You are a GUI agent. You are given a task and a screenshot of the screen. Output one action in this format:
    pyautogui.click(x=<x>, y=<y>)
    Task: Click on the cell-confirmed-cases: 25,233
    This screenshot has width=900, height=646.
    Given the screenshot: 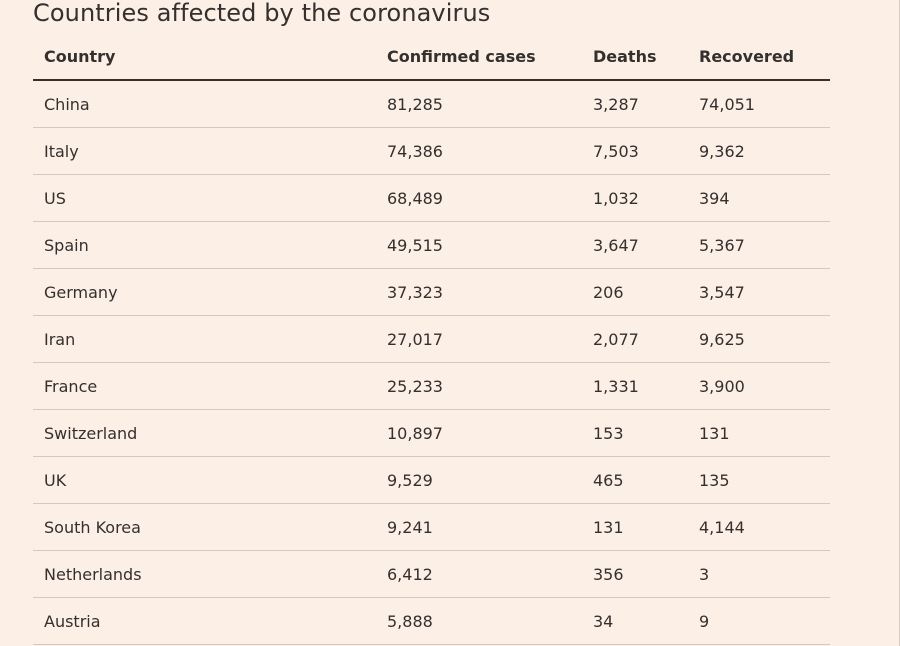 What is the action you would take?
    pyautogui.click(x=479, y=386)
    